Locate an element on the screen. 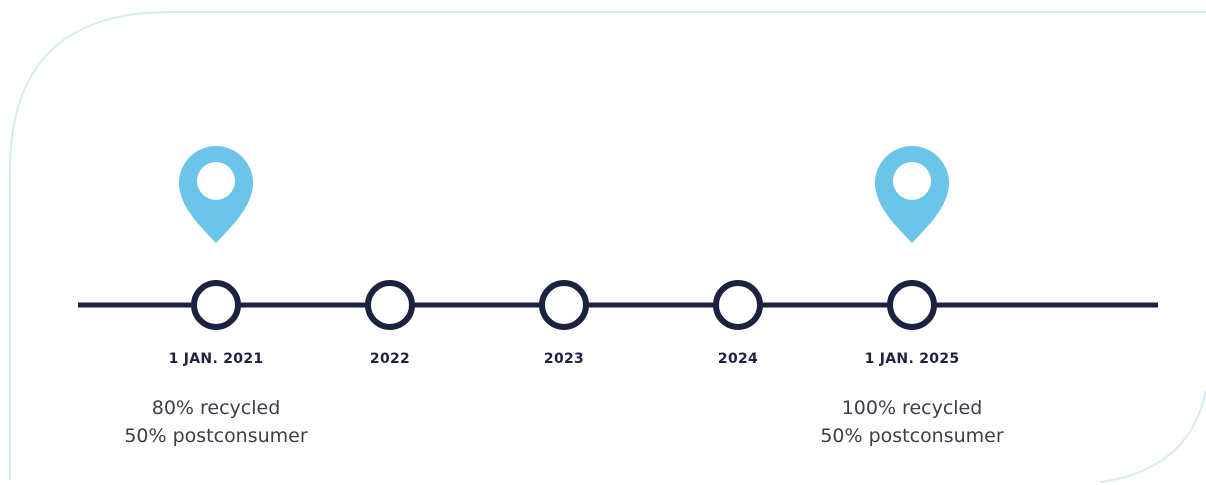  milestone-label: 1 JAN. 2025 is located at coordinates (912, 359).